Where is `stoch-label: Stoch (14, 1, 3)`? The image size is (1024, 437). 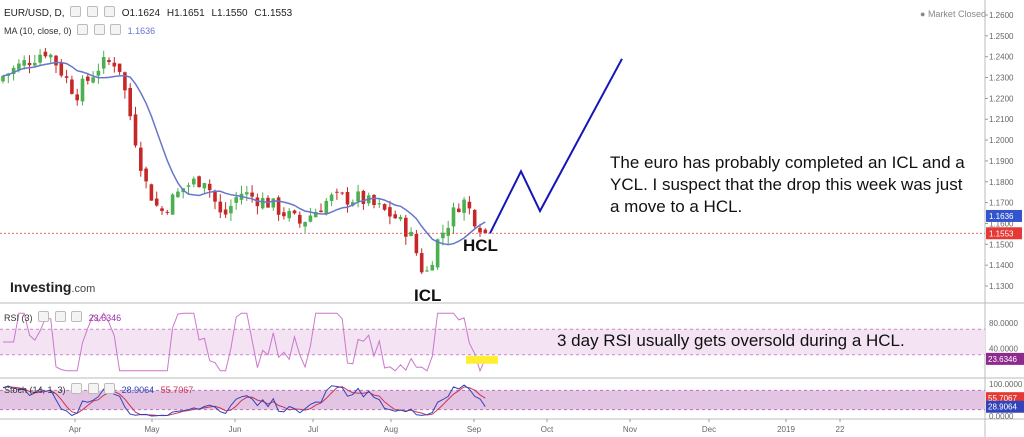 stoch-label: Stoch (14, 1, 3) is located at coordinates (35, 390).